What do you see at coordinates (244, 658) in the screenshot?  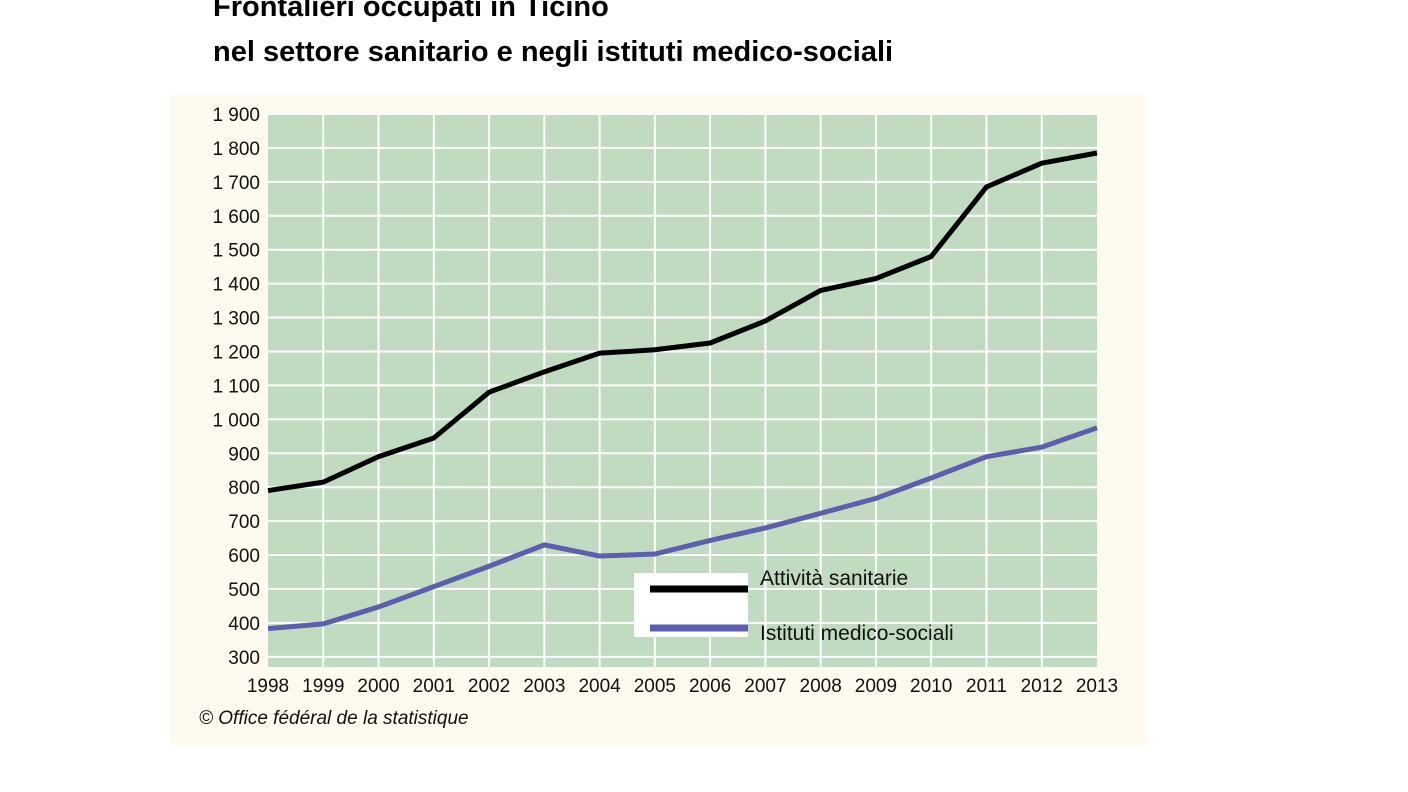 I see `y-tick-label: 300` at bounding box center [244, 658].